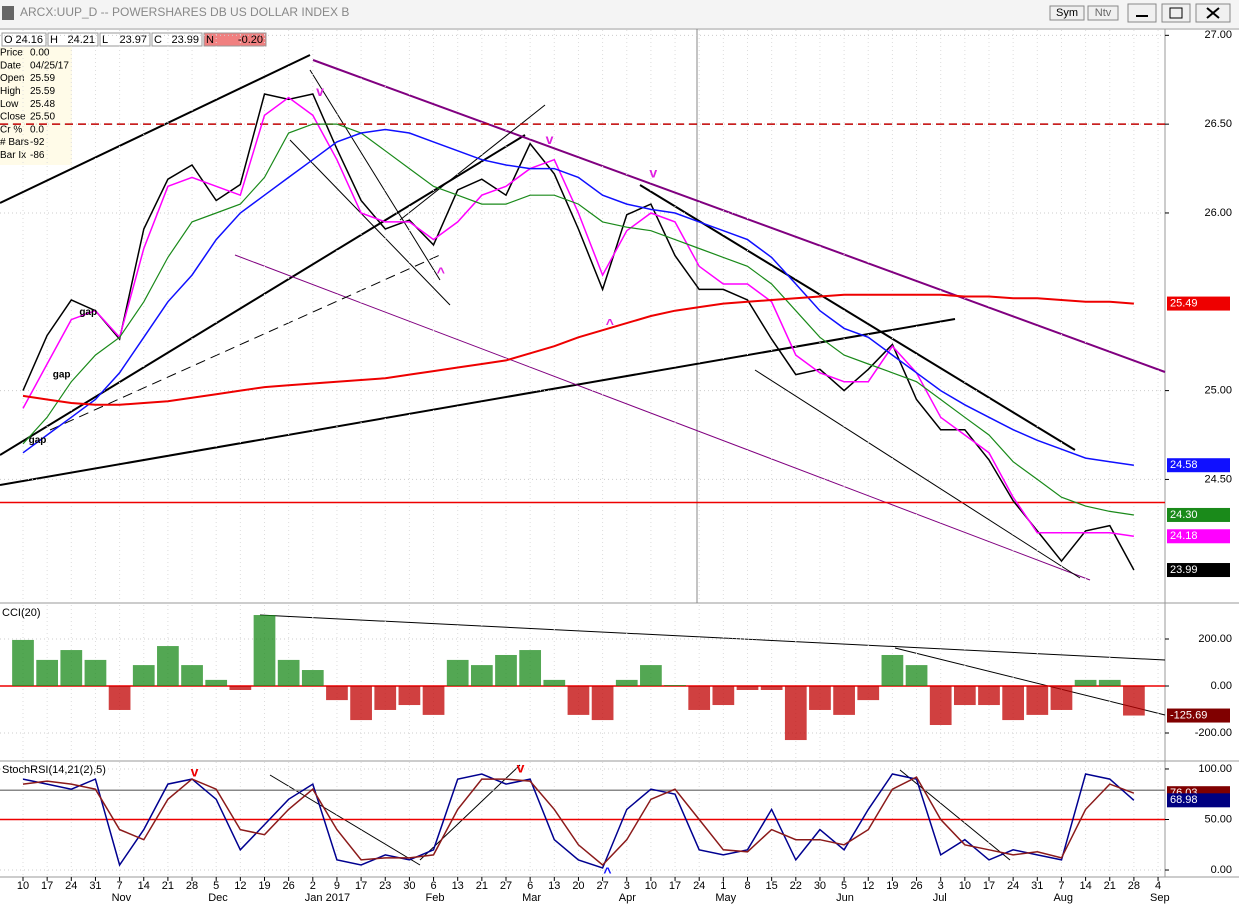 Image resolution: width=1239 pixels, height=912 pixels. Describe the element at coordinates (1215, 769) in the screenshot. I see `y-tick-label: 100.00` at that location.